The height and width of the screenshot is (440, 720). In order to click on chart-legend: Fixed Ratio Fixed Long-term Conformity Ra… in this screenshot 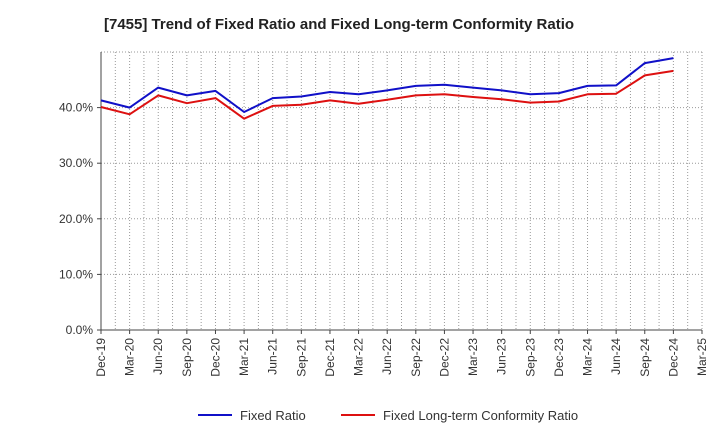, I will do `click(388, 415)`.